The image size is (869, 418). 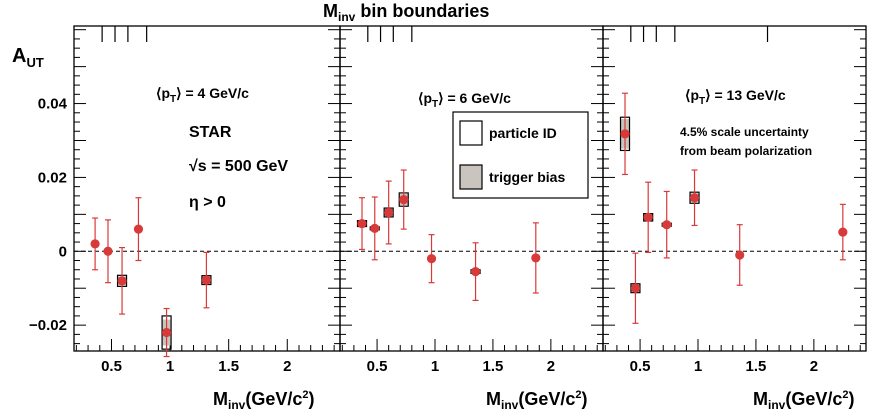 I want to click on legend: particle ID trigger bias, so click(x=520, y=155).